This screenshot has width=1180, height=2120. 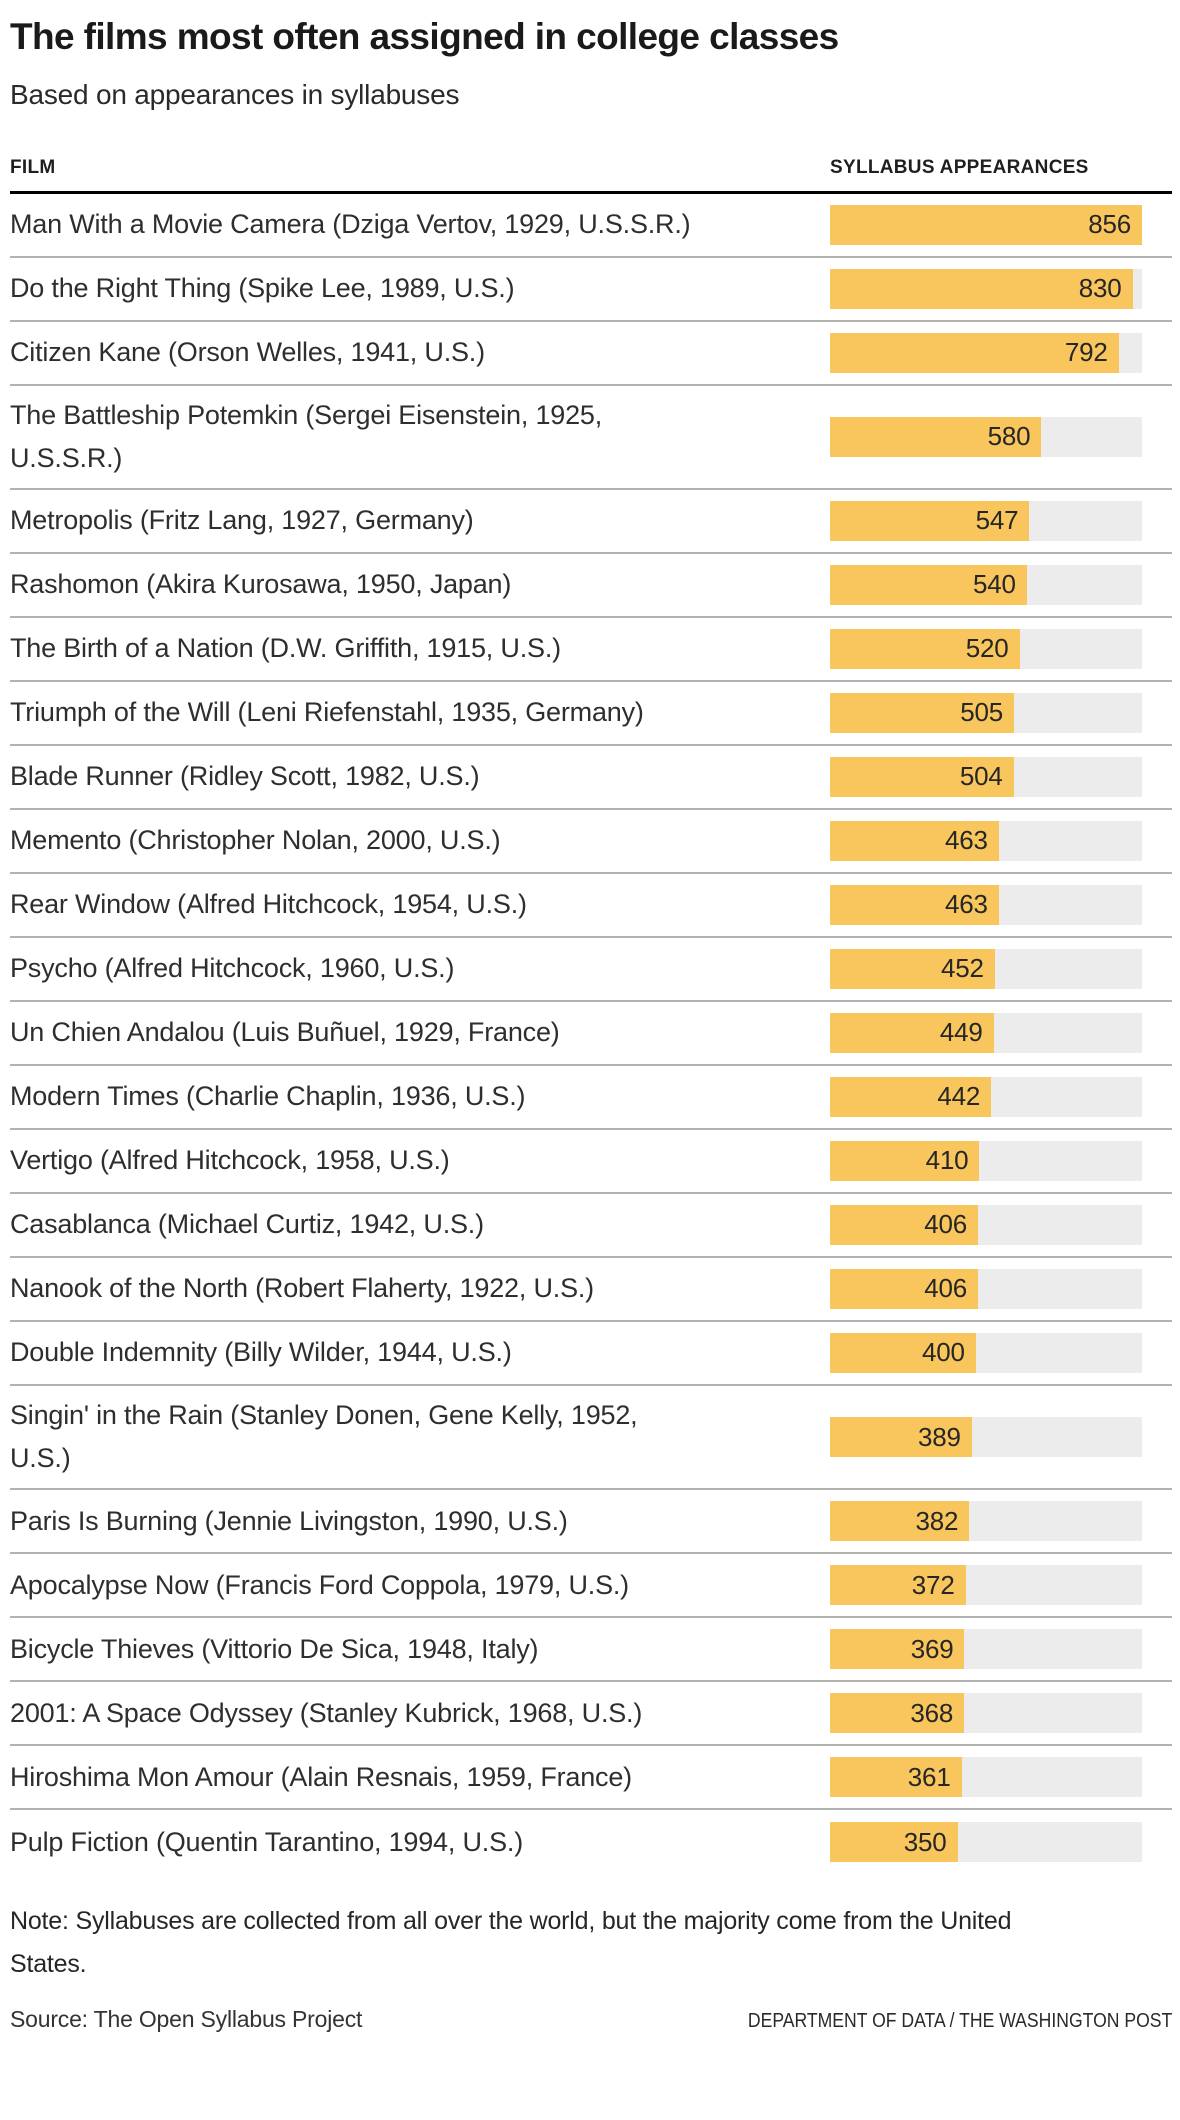 What do you see at coordinates (933, 1584) in the screenshot?
I see `bar-value-label: 372` at bounding box center [933, 1584].